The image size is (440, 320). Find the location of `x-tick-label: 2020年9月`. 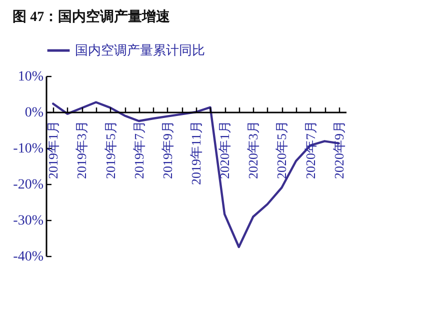

x-tick-label: 2020年9月 is located at coordinates (338, 149).